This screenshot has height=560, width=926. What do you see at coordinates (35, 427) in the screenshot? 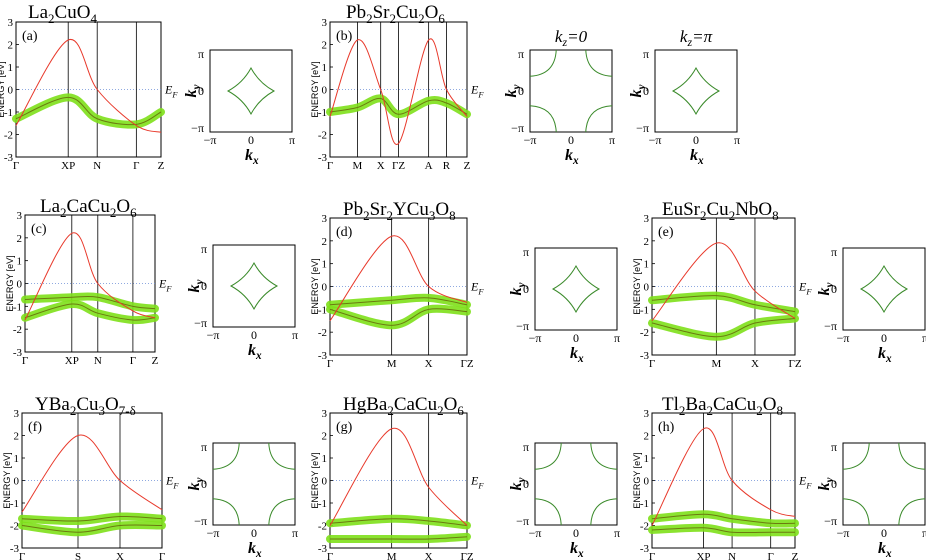
I see `panel-label: (f)` at bounding box center [35, 427].